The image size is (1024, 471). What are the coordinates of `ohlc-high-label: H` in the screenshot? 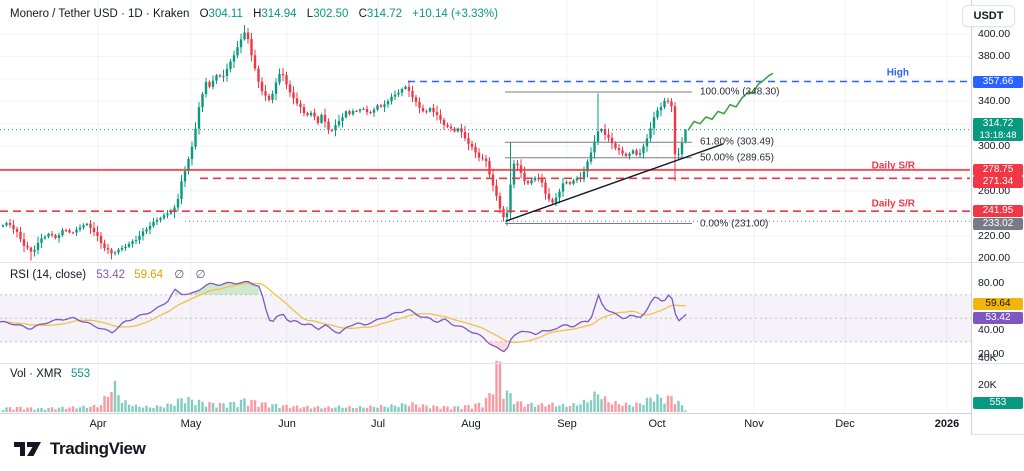 It's located at (257, 14).